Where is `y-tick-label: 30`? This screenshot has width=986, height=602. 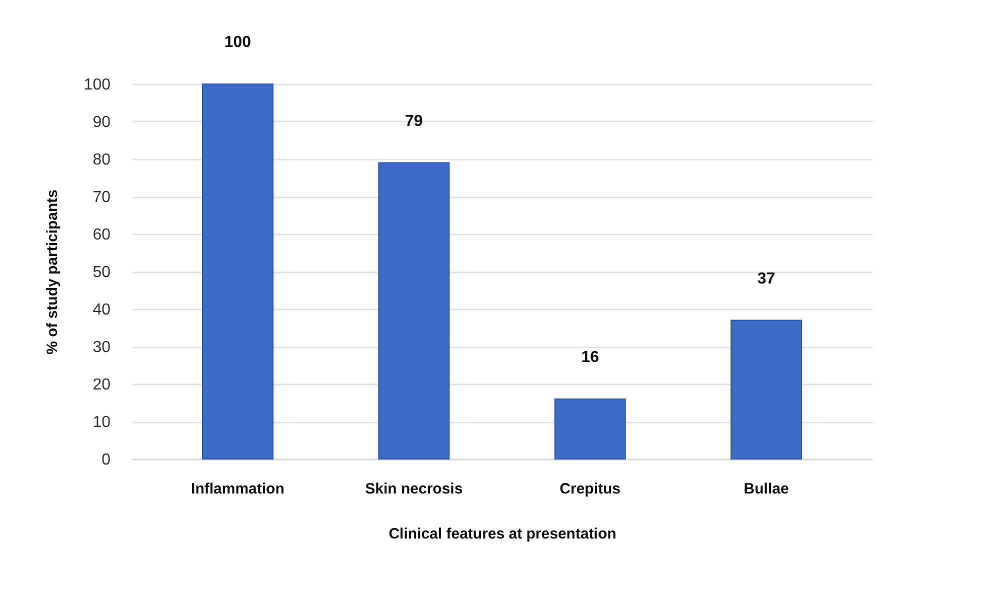 y-tick-label: 30 is located at coordinates (101, 347).